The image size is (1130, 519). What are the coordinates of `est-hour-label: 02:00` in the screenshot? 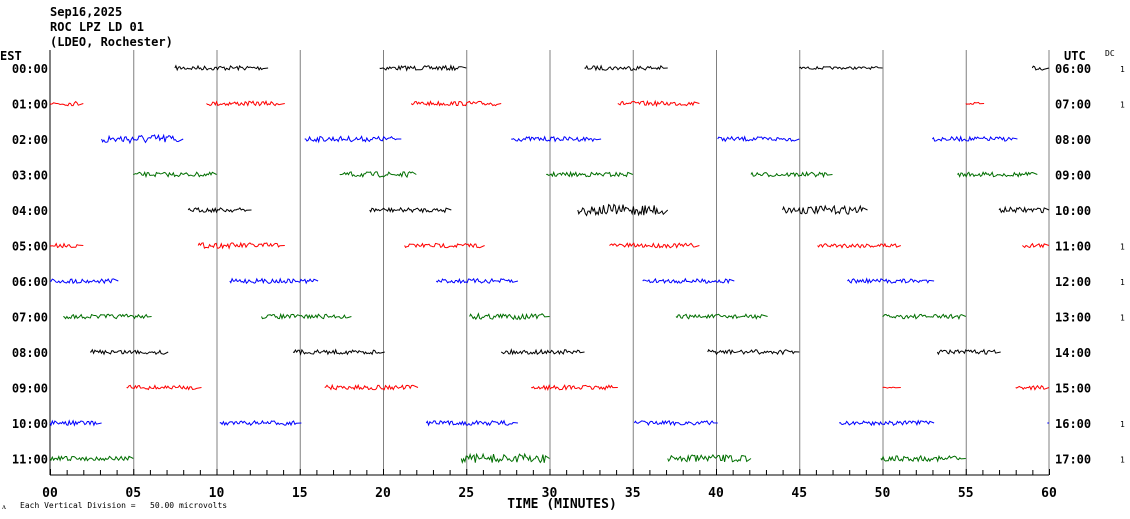 It's located at (30, 140).